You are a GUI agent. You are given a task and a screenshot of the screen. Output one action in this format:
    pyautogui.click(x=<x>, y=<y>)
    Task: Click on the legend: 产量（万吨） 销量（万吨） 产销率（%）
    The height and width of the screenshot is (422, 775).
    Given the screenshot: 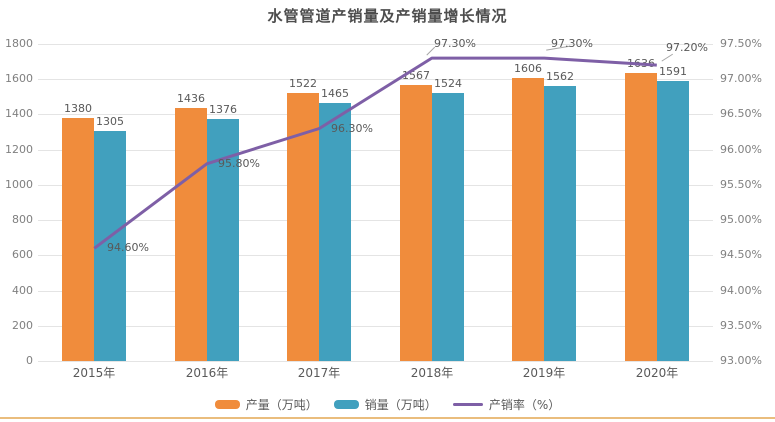 What is the action you would take?
    pyautogui.click(x=387, y=404)
    